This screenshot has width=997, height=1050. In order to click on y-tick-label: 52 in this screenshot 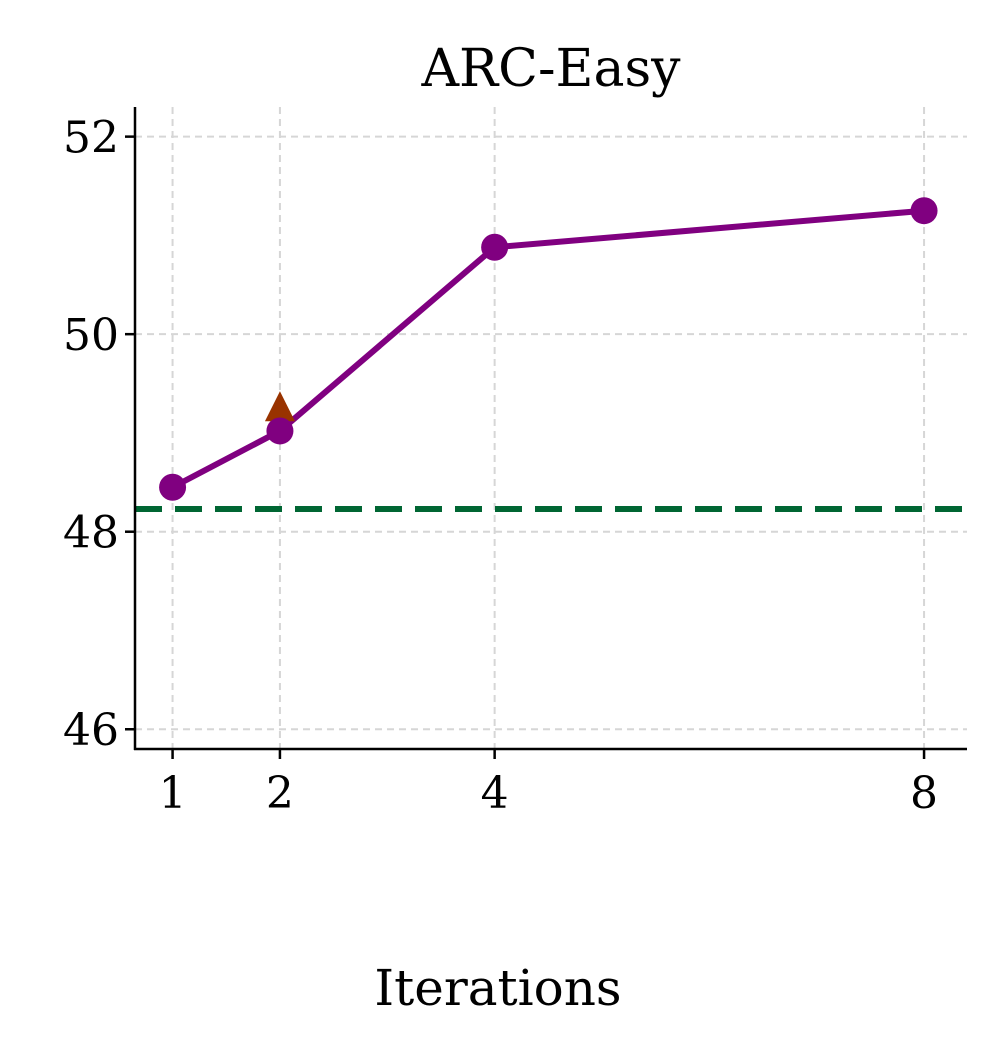, I will do `click(91, 138)`.